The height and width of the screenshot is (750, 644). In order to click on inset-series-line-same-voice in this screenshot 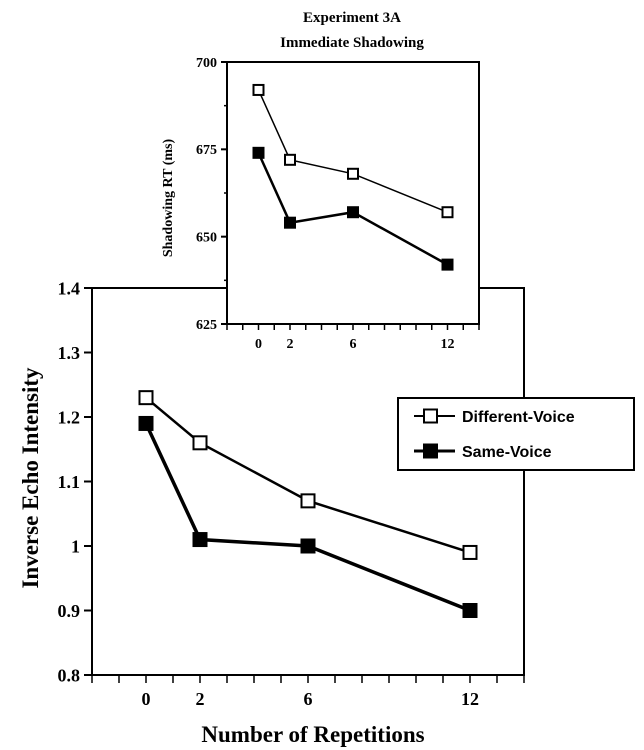, I will do `click(353, 209)`.